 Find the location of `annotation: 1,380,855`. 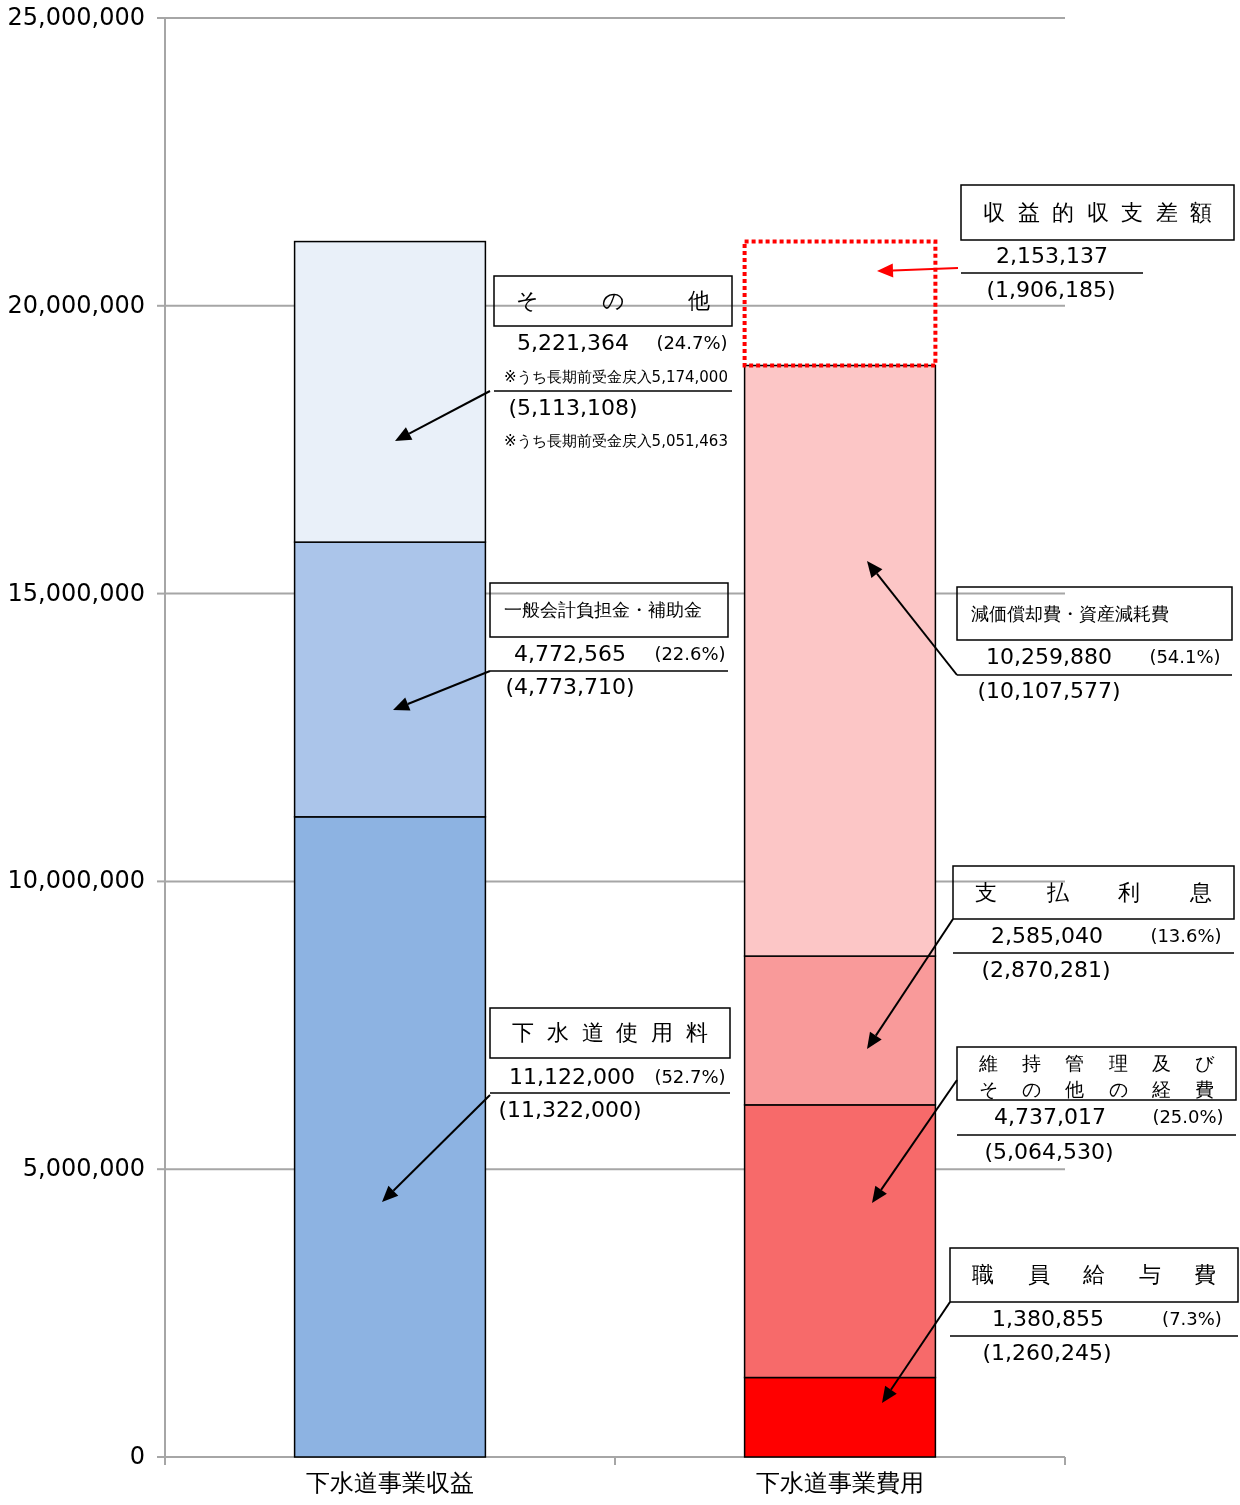

annotation: 1,380,855 is located at coordinates (1048, 1318).